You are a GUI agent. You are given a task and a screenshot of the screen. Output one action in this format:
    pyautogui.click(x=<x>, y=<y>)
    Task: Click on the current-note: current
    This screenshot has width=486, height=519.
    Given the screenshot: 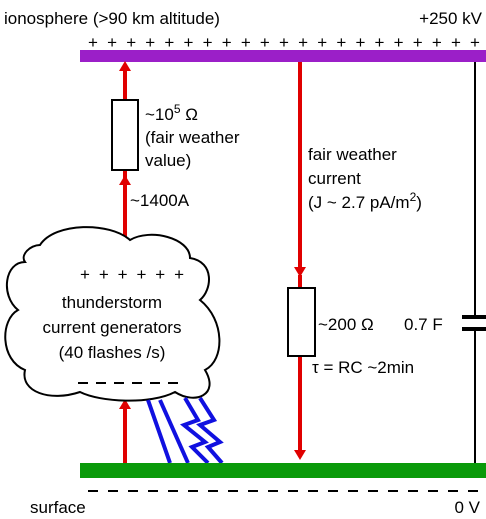 What is the action you would take?
    pyautogui.click(x=334, y=178)
    